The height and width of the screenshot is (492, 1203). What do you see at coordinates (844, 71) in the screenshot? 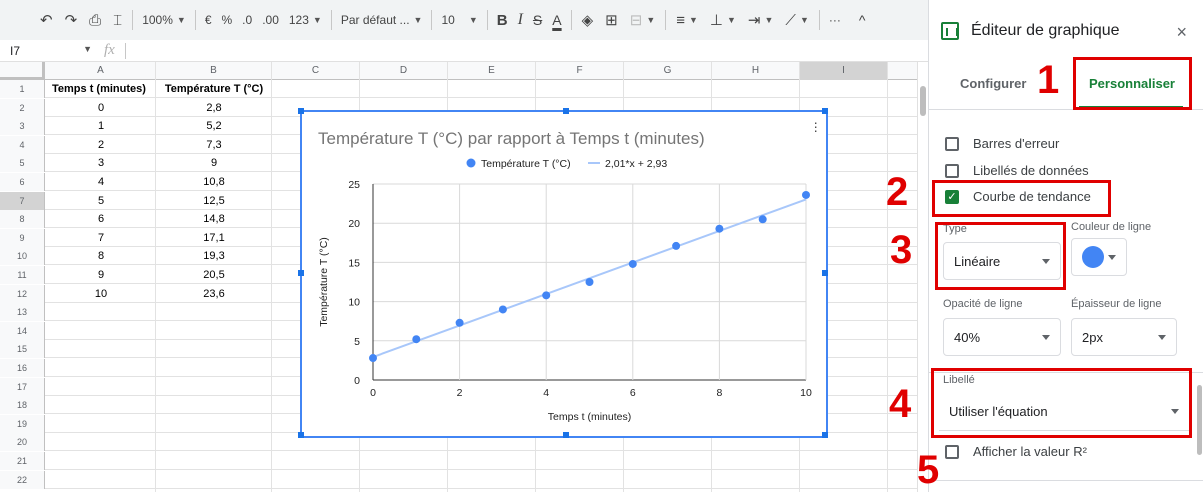
I see `column-header-i: I` at bounding box center [844, 71].